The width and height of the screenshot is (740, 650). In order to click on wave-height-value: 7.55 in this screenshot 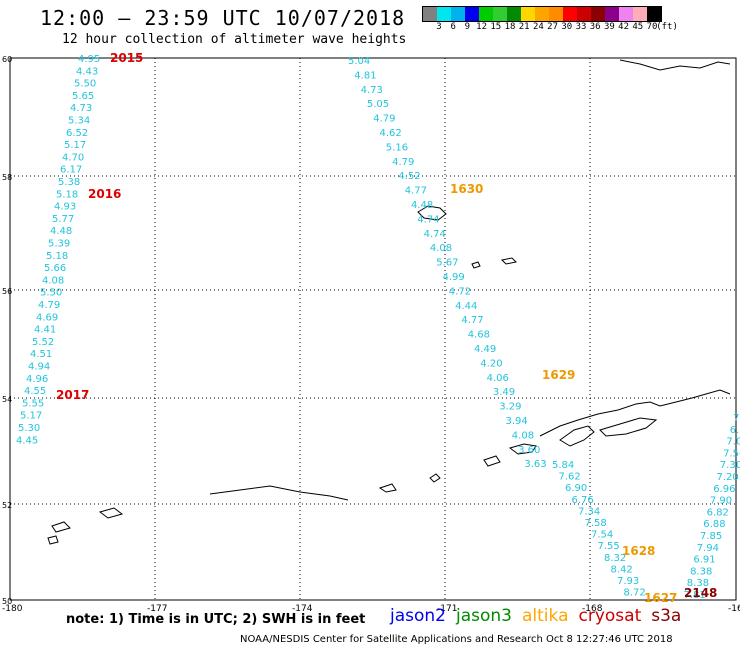, I will do `click(609, 546)`.